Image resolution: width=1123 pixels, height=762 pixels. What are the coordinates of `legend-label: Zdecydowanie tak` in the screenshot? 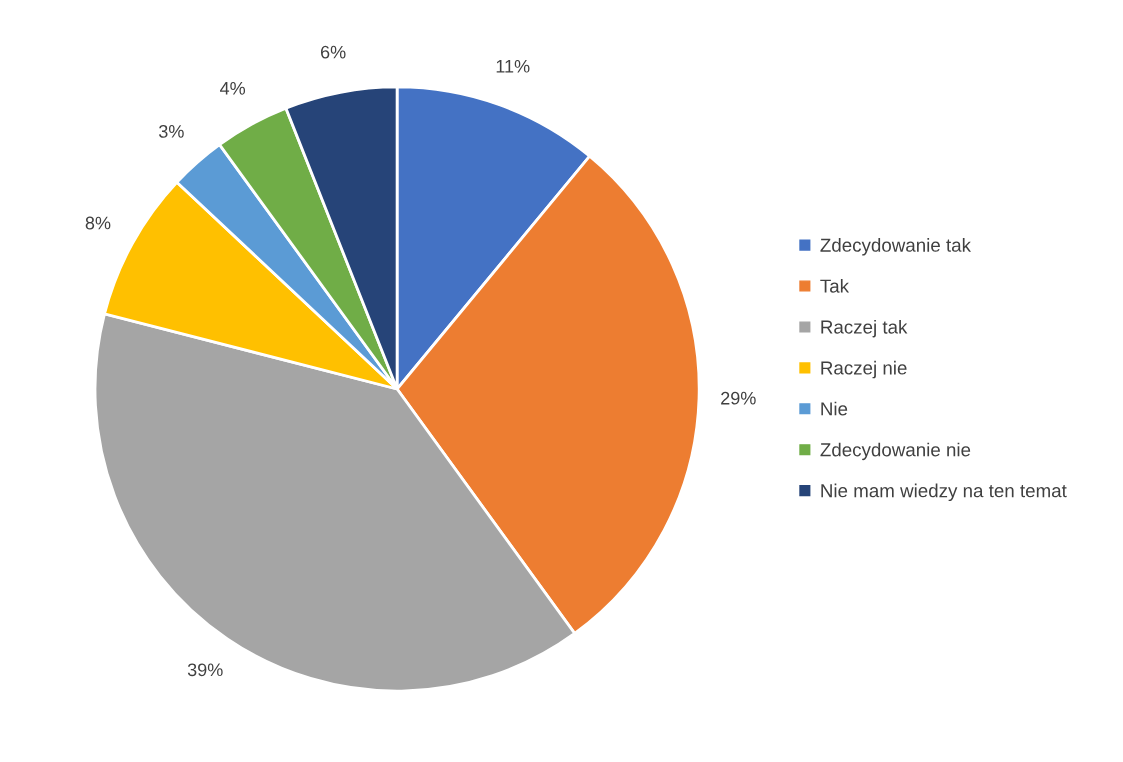 It's located at (896, 247).